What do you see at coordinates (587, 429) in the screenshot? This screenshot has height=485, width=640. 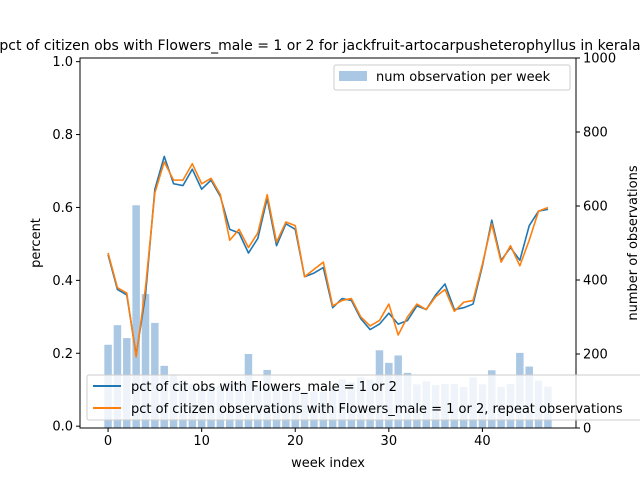 I see `y-right-tick-label: 0` at bounding box center [587, 429].